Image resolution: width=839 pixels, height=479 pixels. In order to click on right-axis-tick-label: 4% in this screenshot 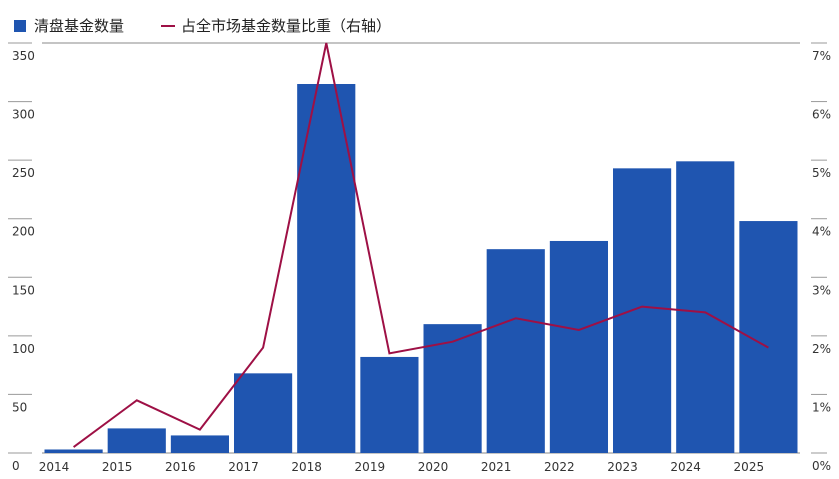, I will do `click(821, 232)`.